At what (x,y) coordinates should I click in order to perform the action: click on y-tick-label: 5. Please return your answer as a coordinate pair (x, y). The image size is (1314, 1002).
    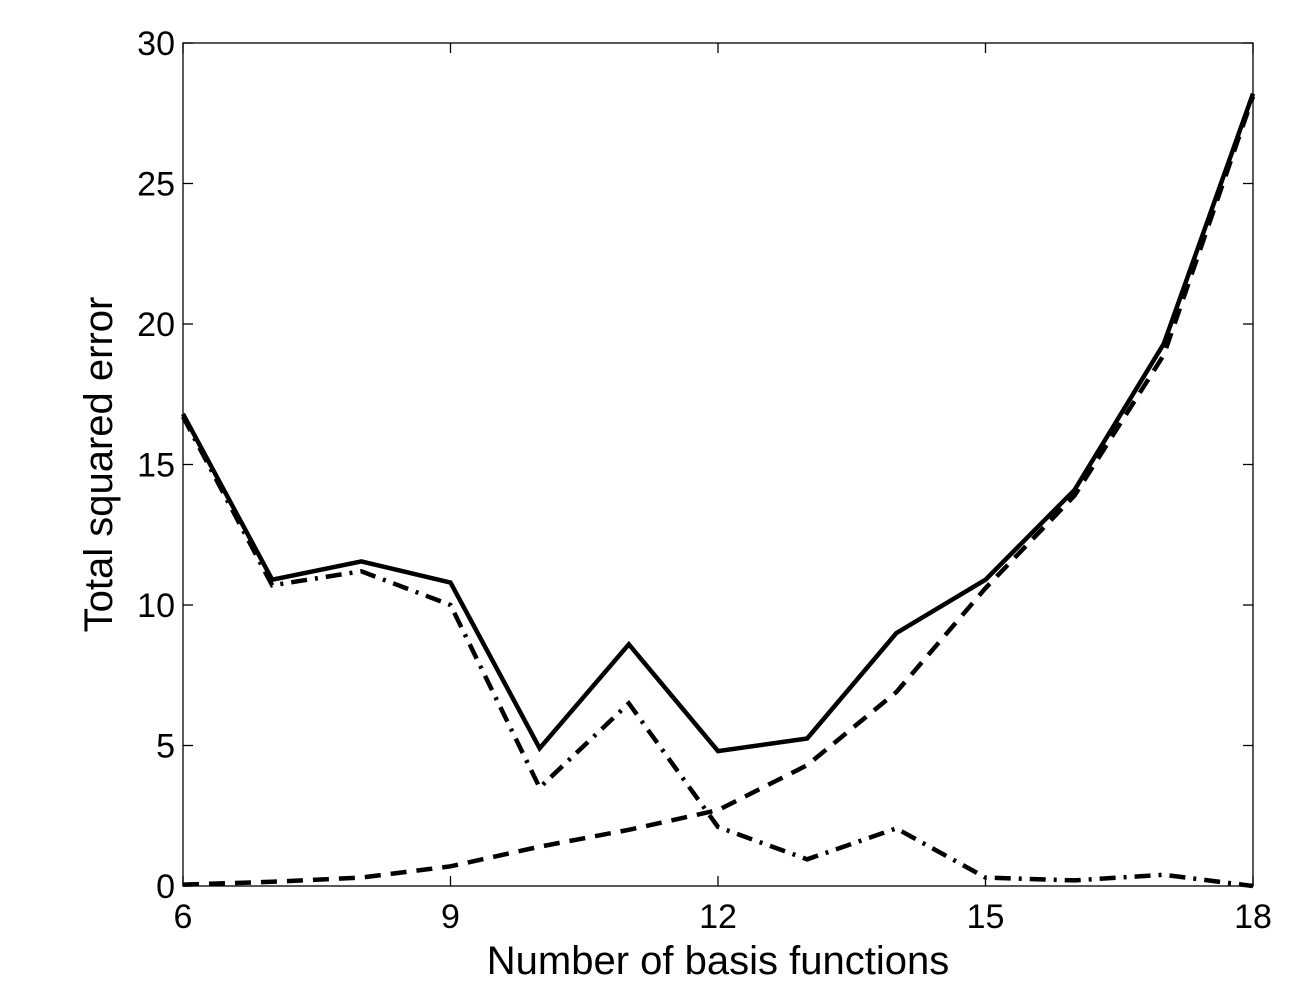
    Looking at the image, I should click on (165, 747).